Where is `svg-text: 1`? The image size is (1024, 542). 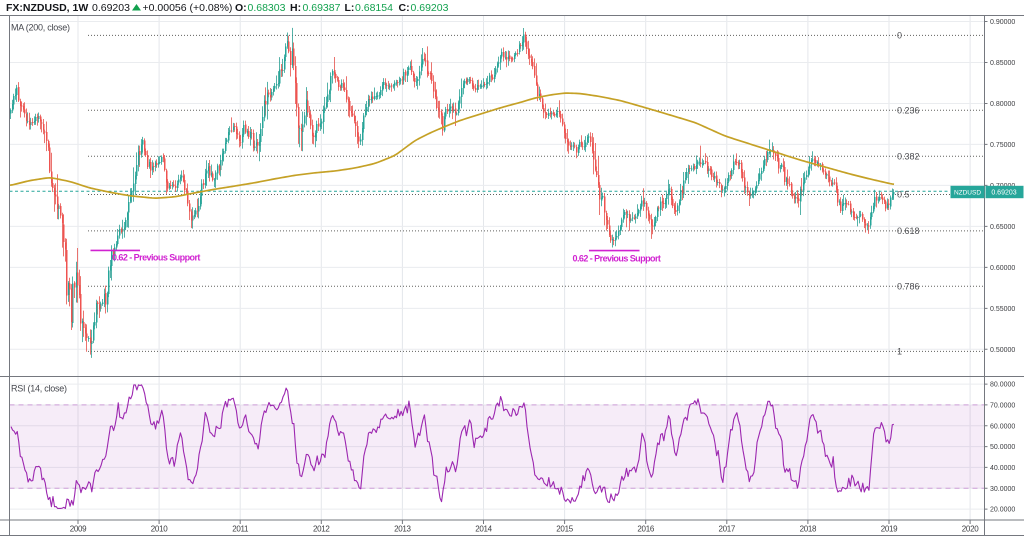 svg-text: 1 is located at coordinates (899, 352).